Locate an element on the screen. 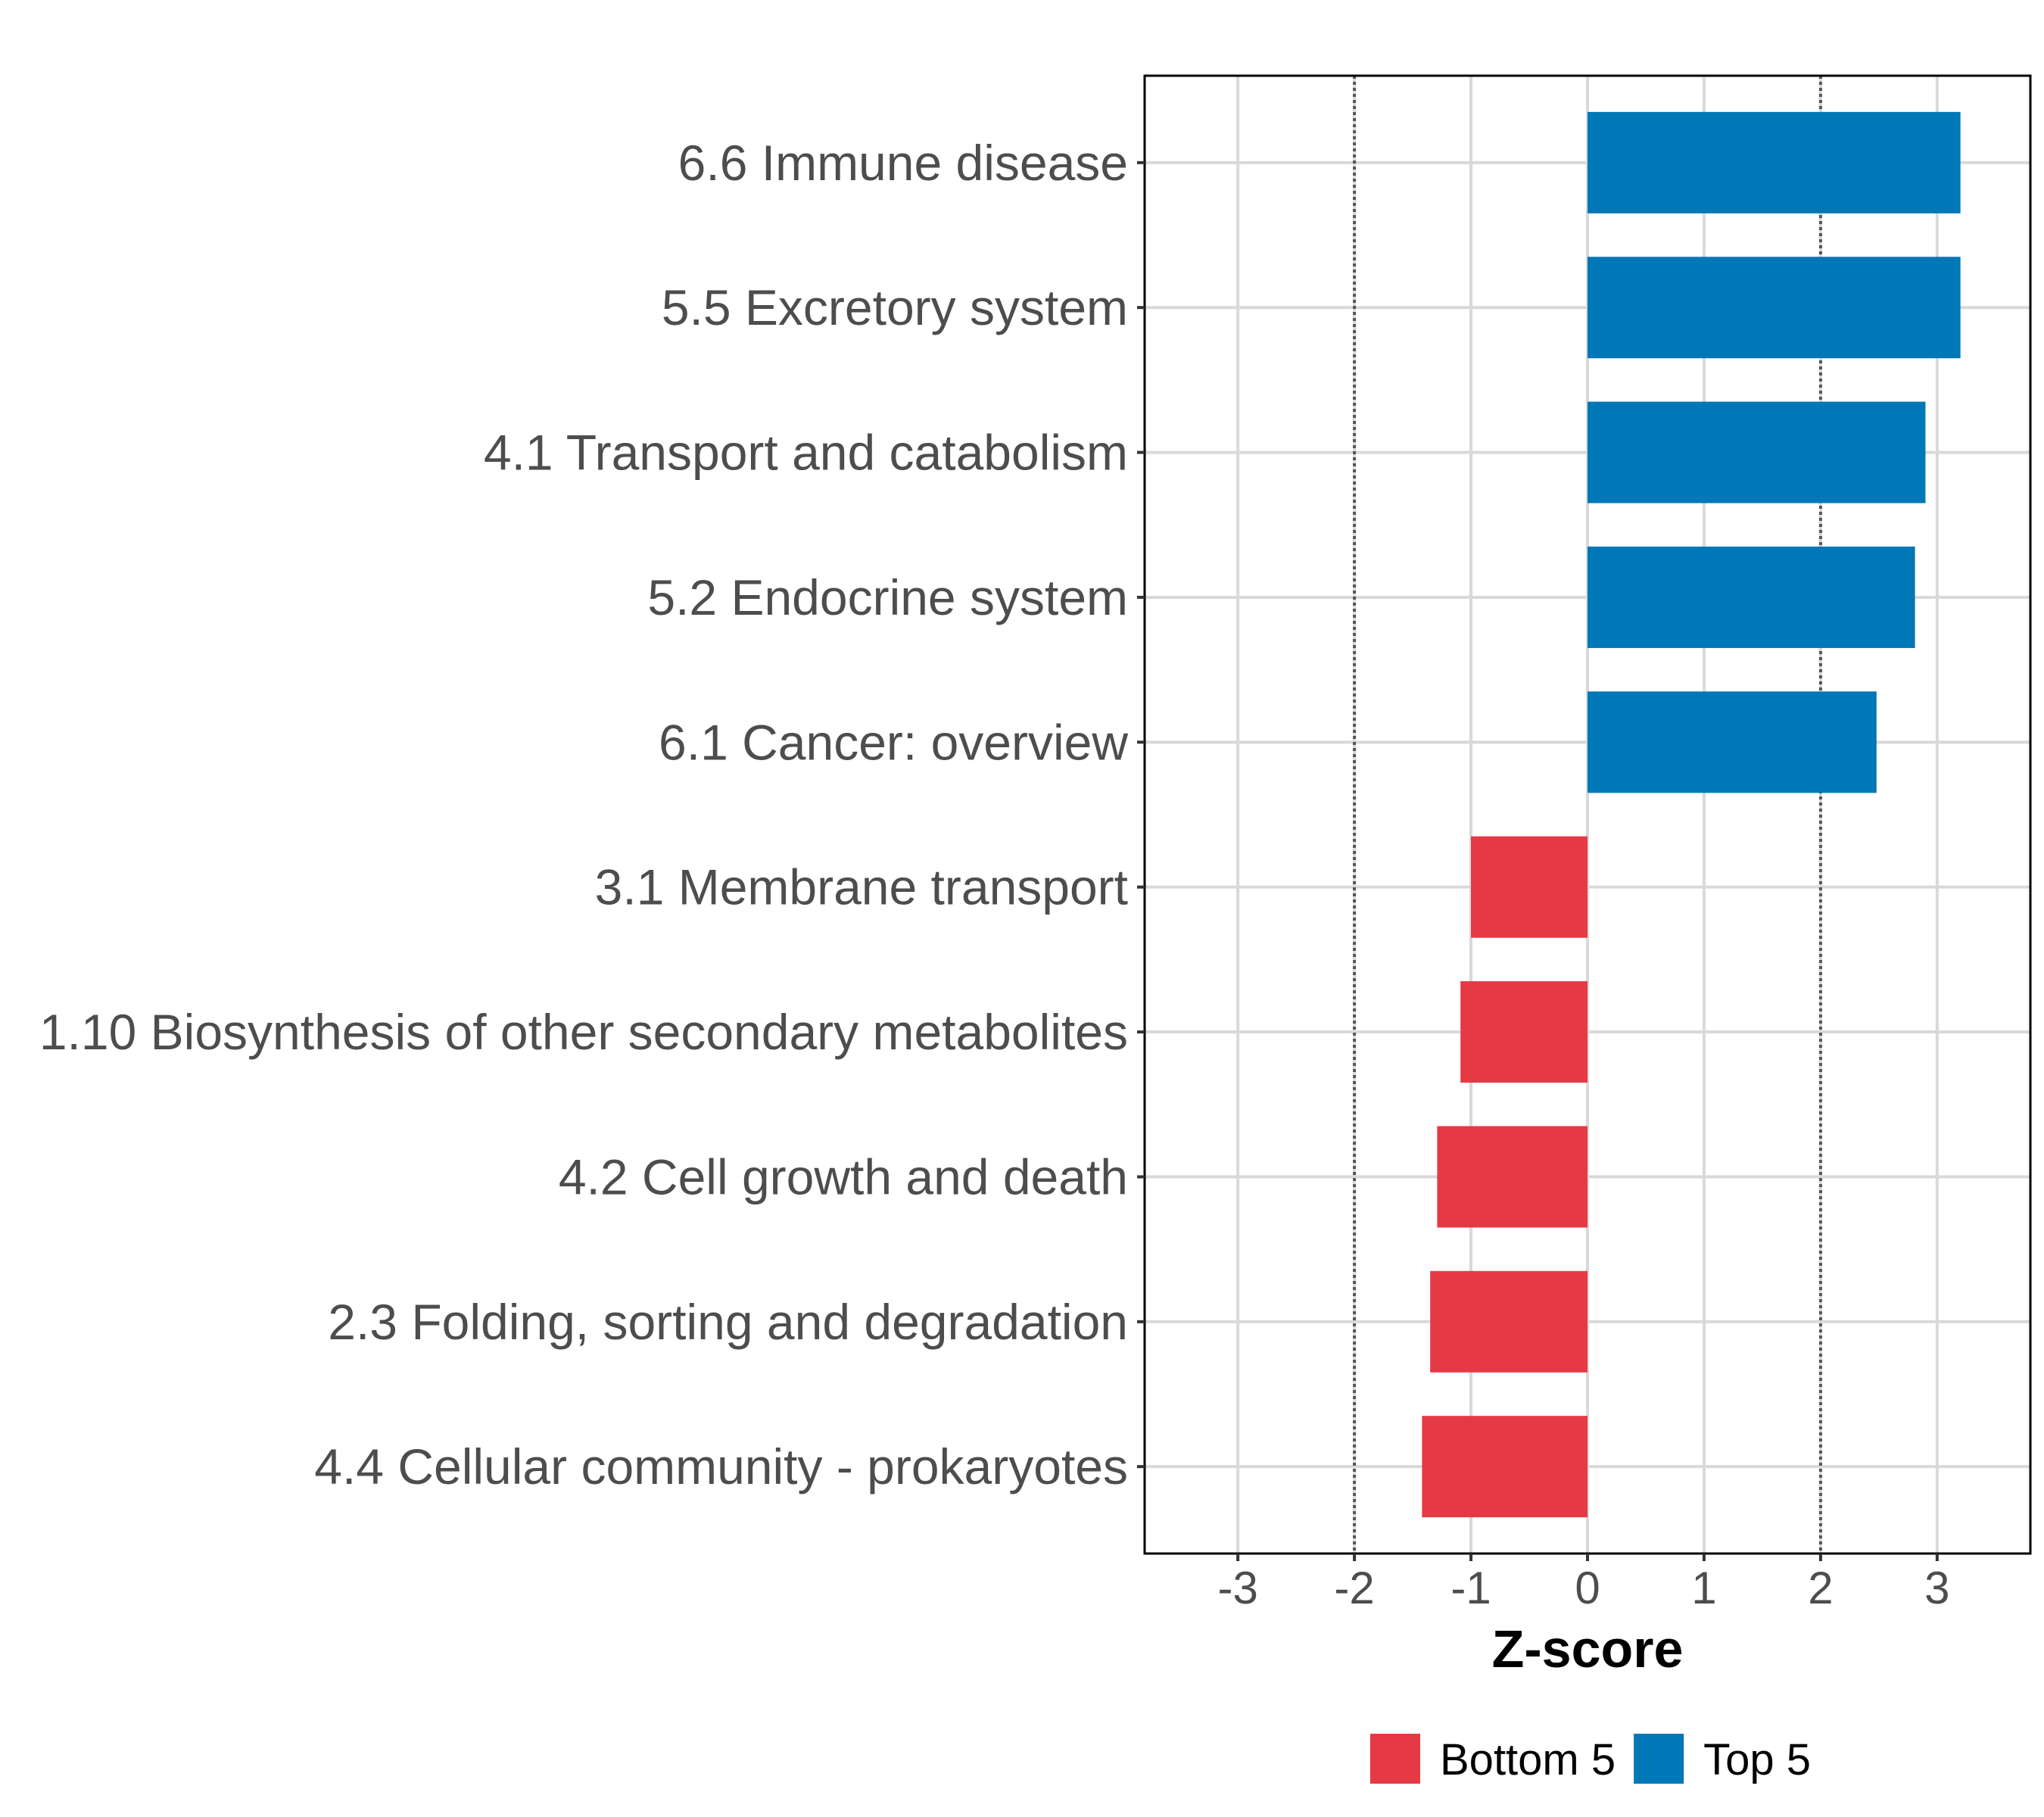 The width and height of the screenshot is (2044, 1817). x-tick-label: 0 is located at coordinates (1588, 1588).